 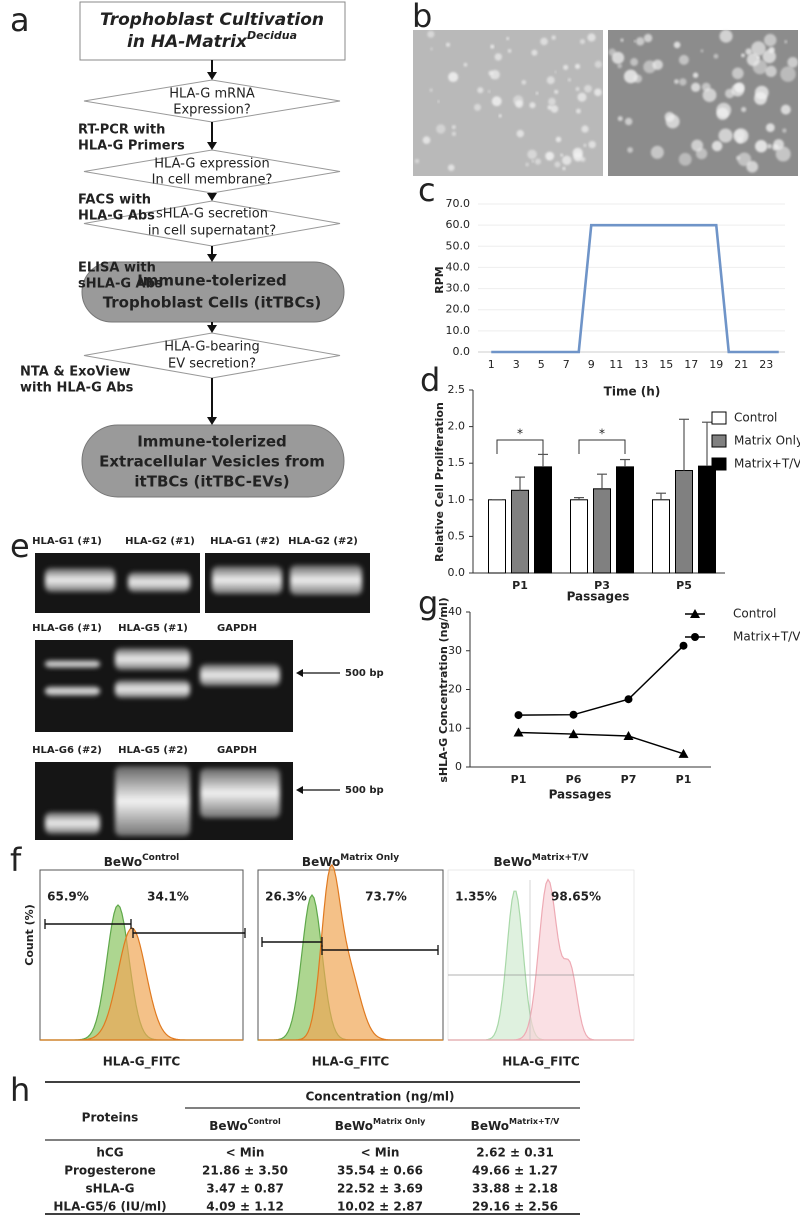 What do you see at coordinates (428, 603) in the screenshot?
I see `panel-label: g` at bounding box center [428, 603].